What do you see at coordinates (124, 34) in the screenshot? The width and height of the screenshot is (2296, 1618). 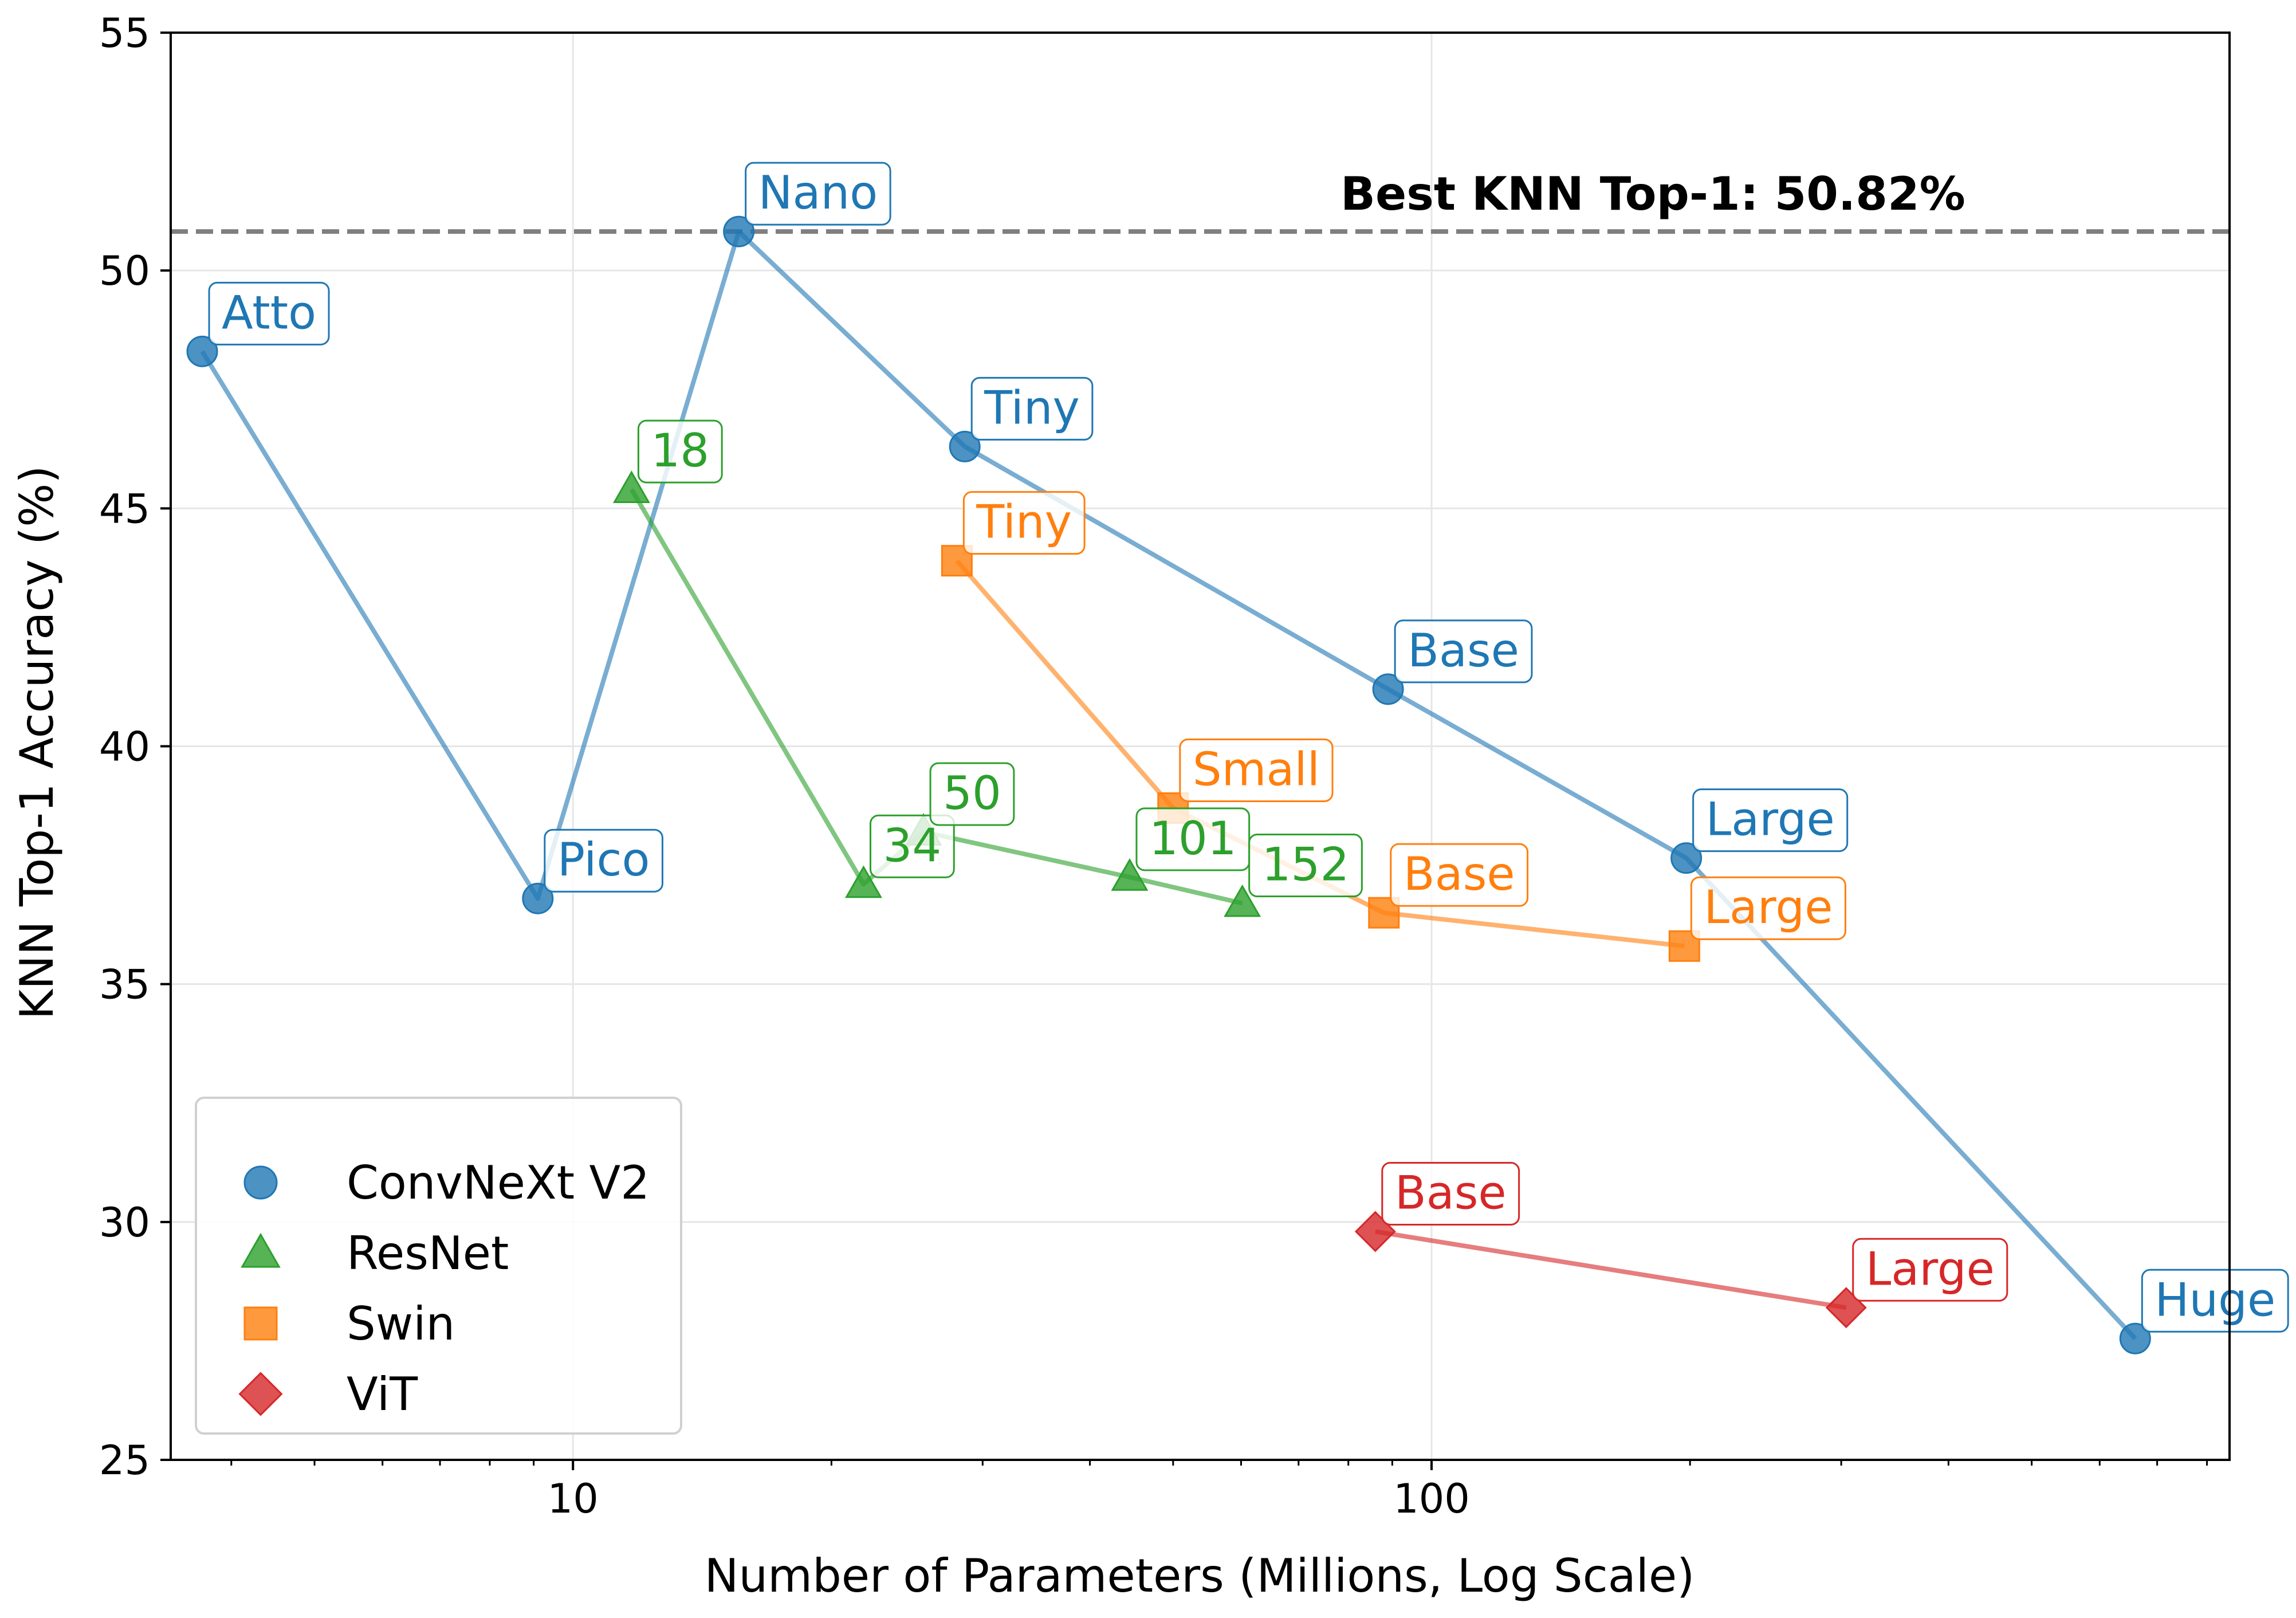 I see `y-tick-label: 55` at bounding box center [124, 34].